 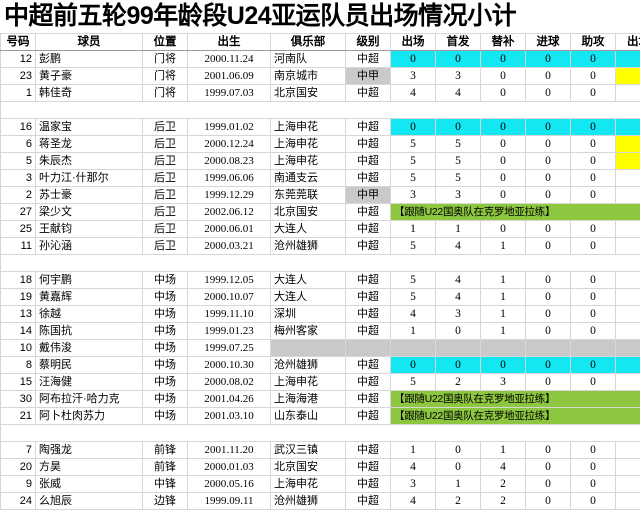 I want to click on cell-starts, so click(x=458, y=348).